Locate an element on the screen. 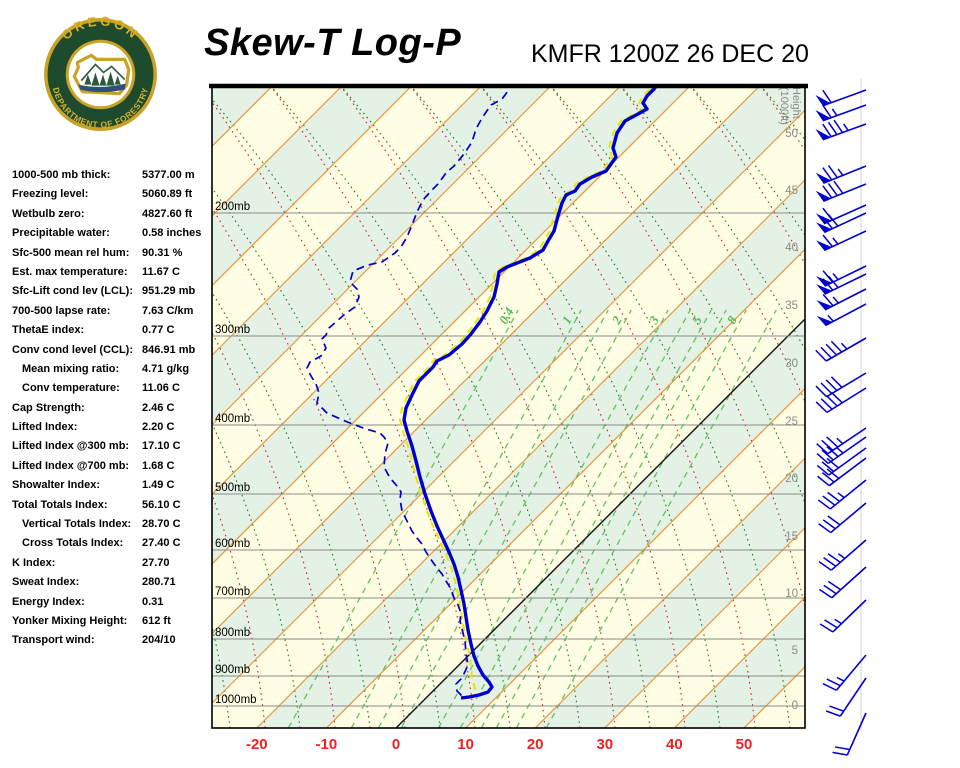 The image size is (960, 768). stat-label: Yonker Mixing Height: is located at coordinates (70, 620).